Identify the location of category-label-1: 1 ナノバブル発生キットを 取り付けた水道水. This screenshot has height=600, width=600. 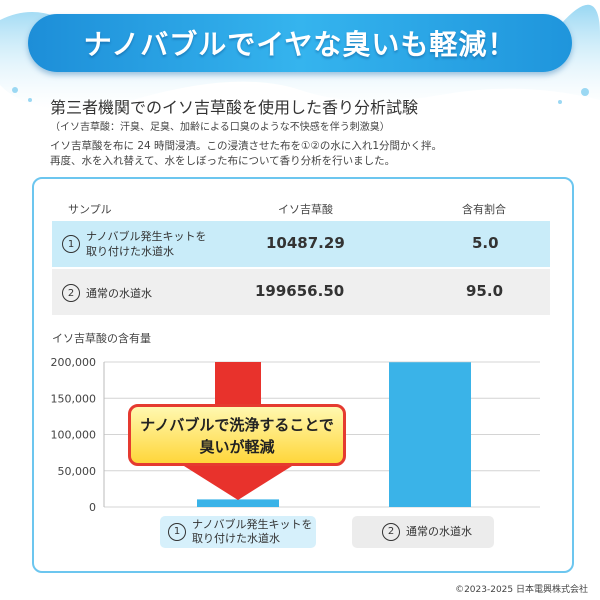
(238, 532).